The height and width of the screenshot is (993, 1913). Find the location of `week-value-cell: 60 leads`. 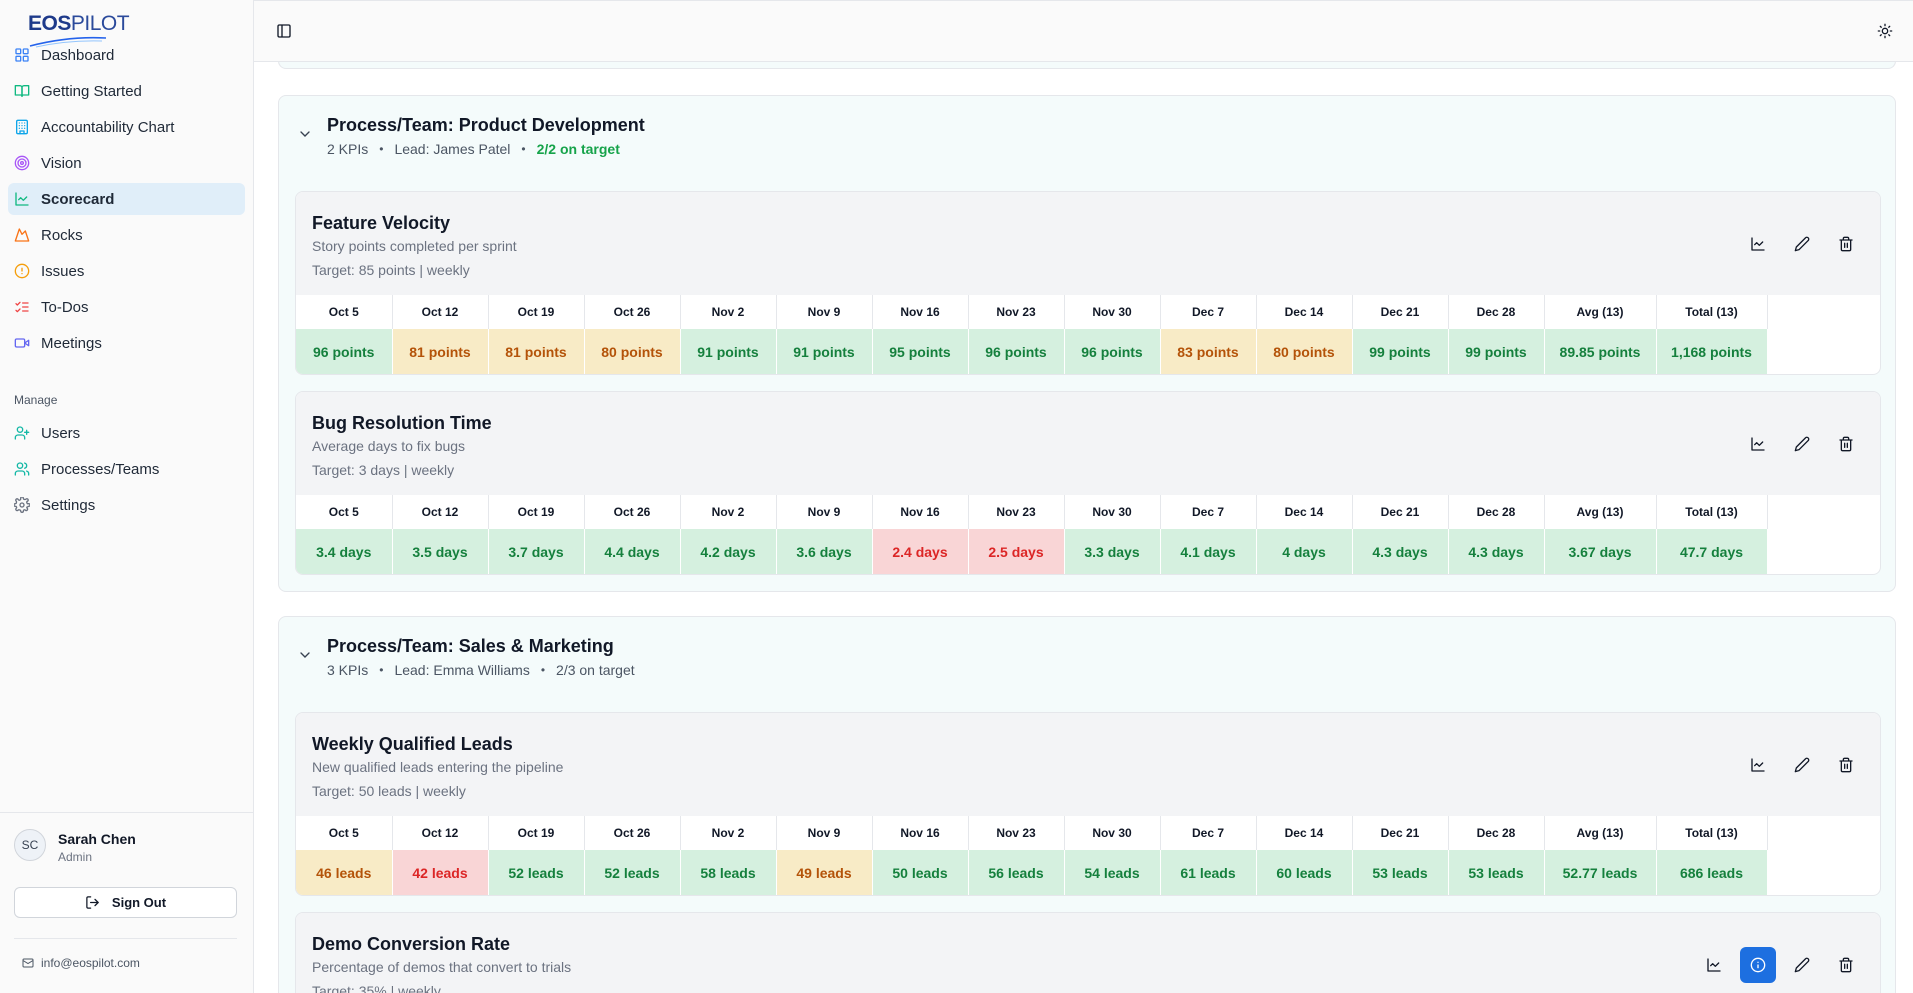

week-value-cell: 60 leads is located at coordinates (1304, 872).